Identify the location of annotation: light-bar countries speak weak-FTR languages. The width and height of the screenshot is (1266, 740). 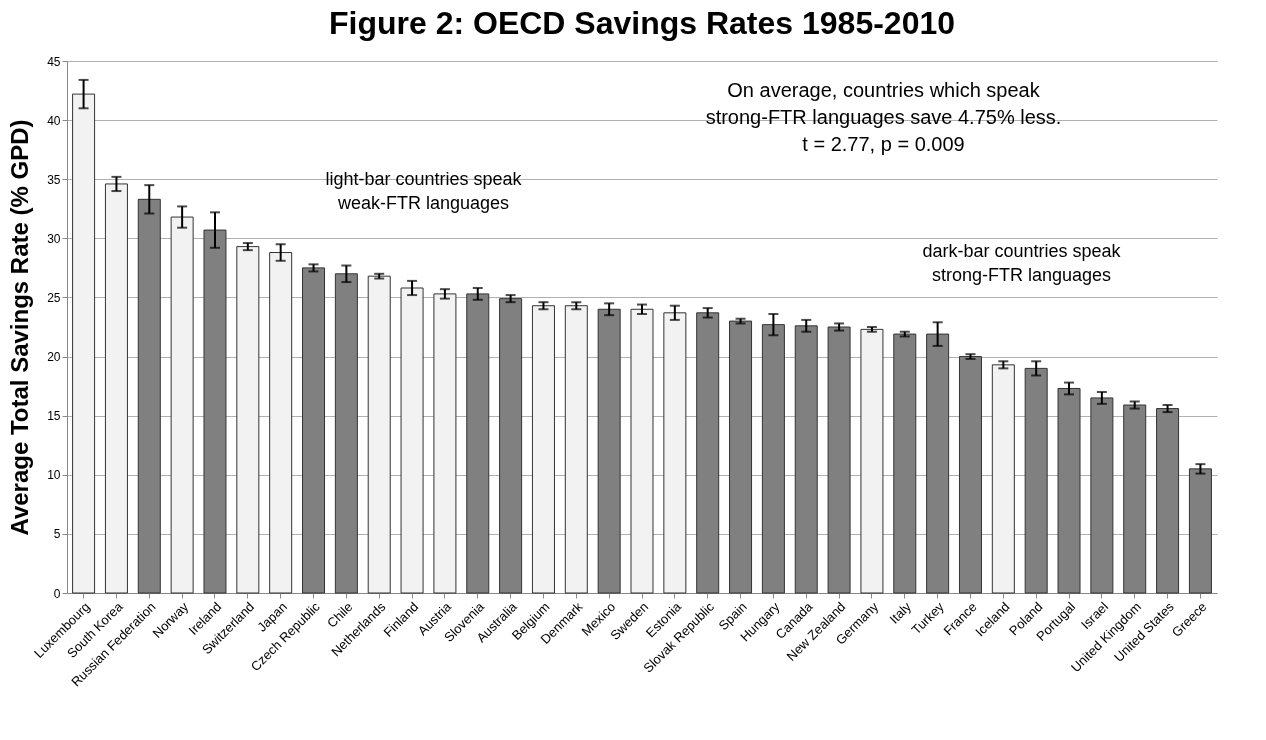
(424, 191).